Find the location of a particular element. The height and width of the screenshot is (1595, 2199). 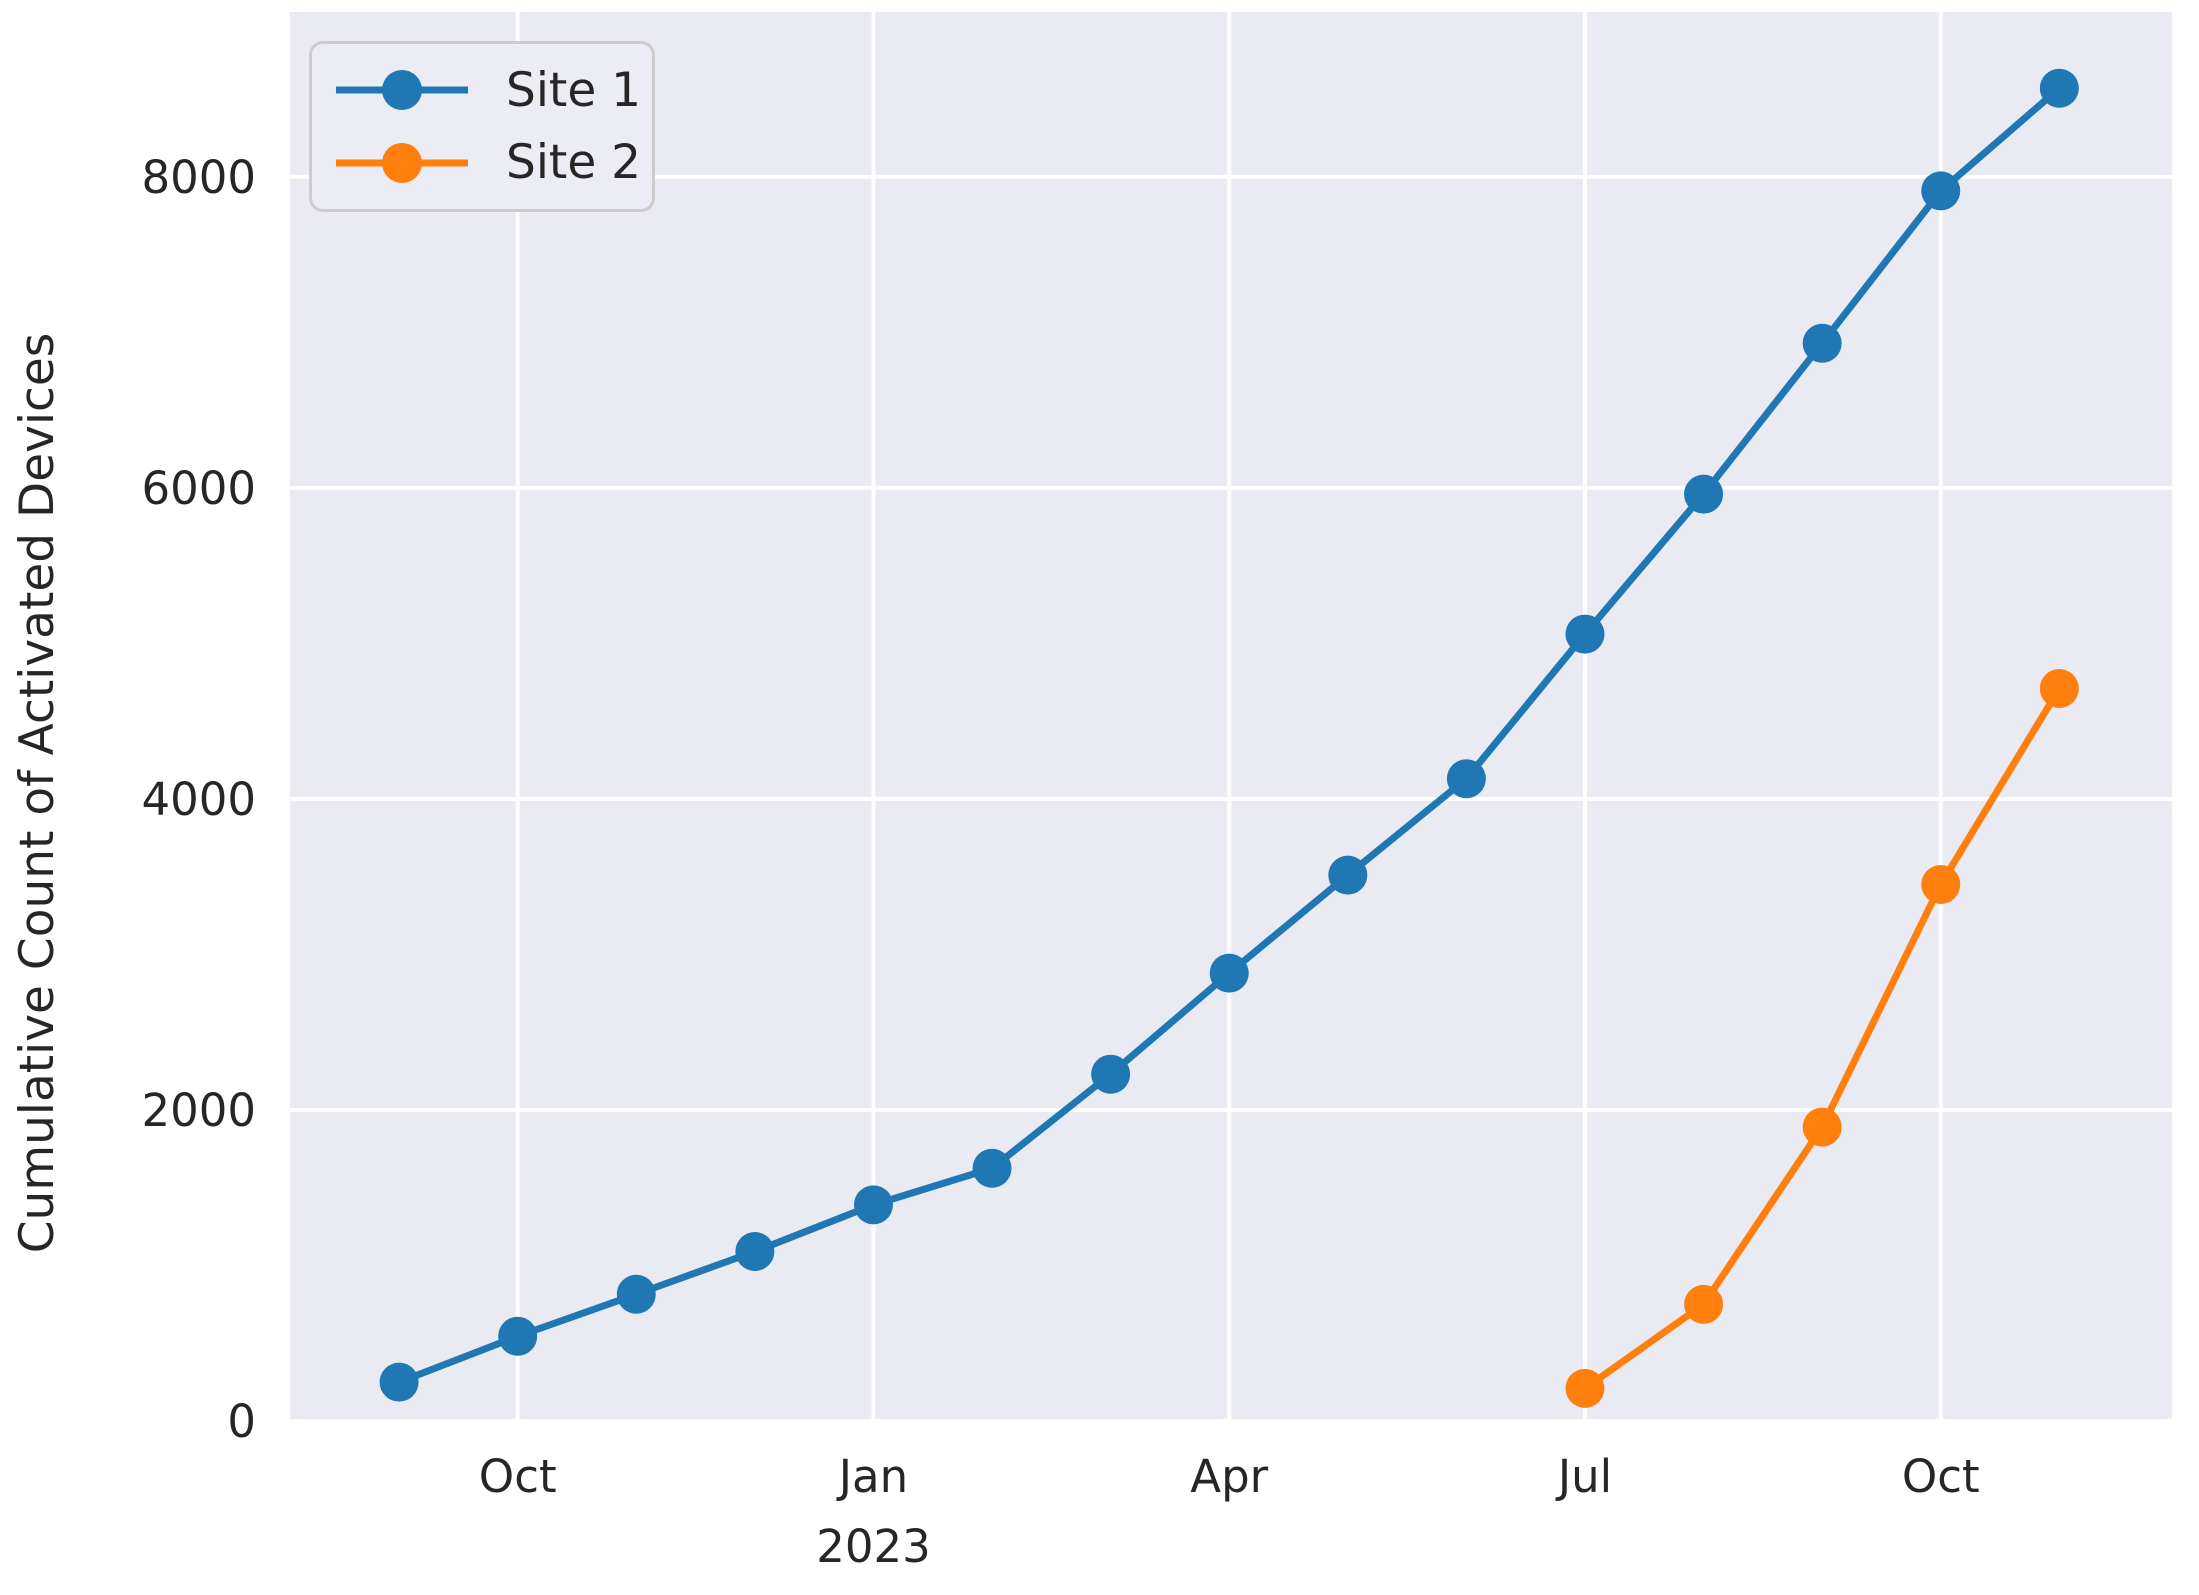

y-tick-label: 2000 is located at coordinates (198, 1110).